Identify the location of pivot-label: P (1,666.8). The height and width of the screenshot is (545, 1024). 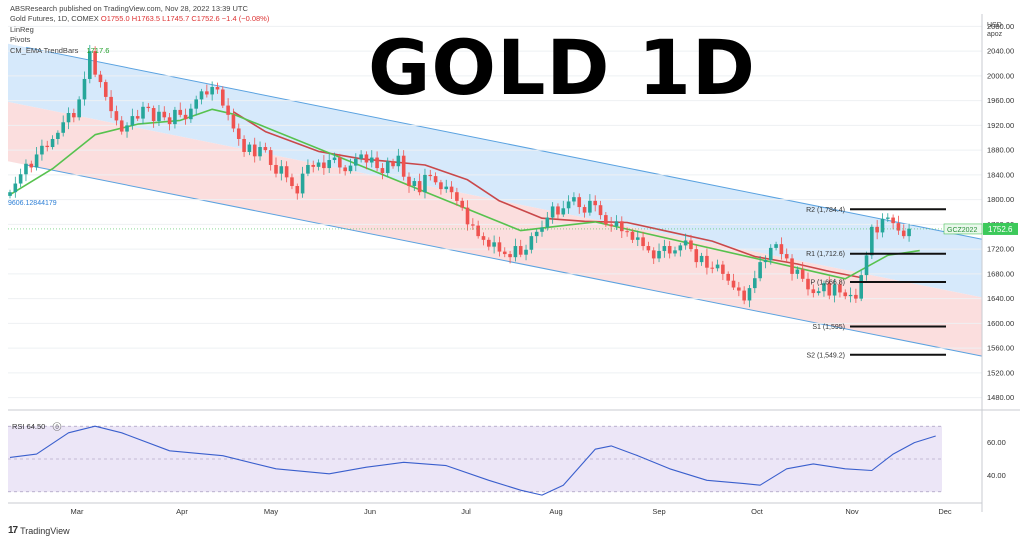
(827, 283).